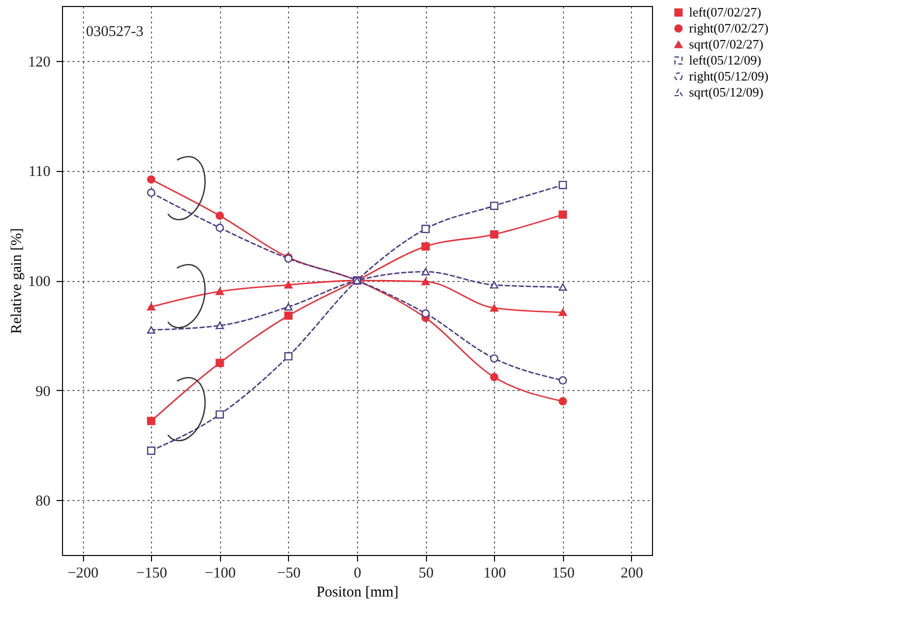 This screenshot has width=919, height=617. Describe the element at coordinates (726, 44) in the screenshot. I see `legend-label: sqrt(07/02/27)` at that location.